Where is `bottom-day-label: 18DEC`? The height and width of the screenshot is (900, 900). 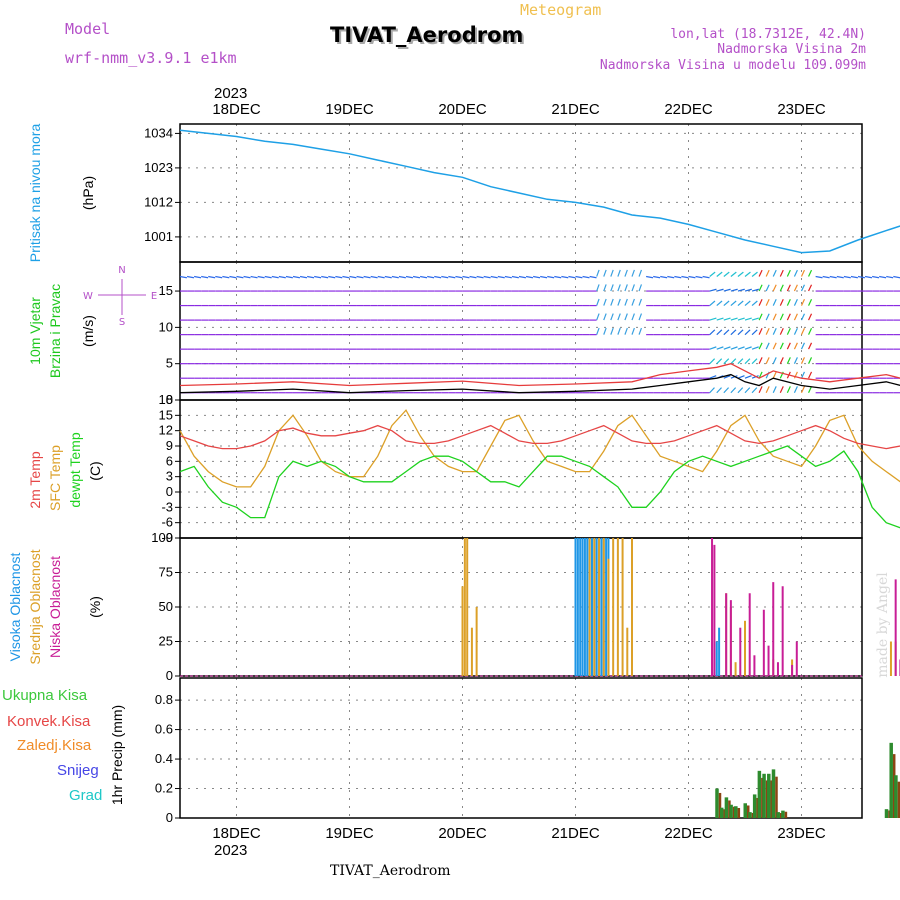 bottom-day-label: 18DEC is located at coordinates (236, 833).